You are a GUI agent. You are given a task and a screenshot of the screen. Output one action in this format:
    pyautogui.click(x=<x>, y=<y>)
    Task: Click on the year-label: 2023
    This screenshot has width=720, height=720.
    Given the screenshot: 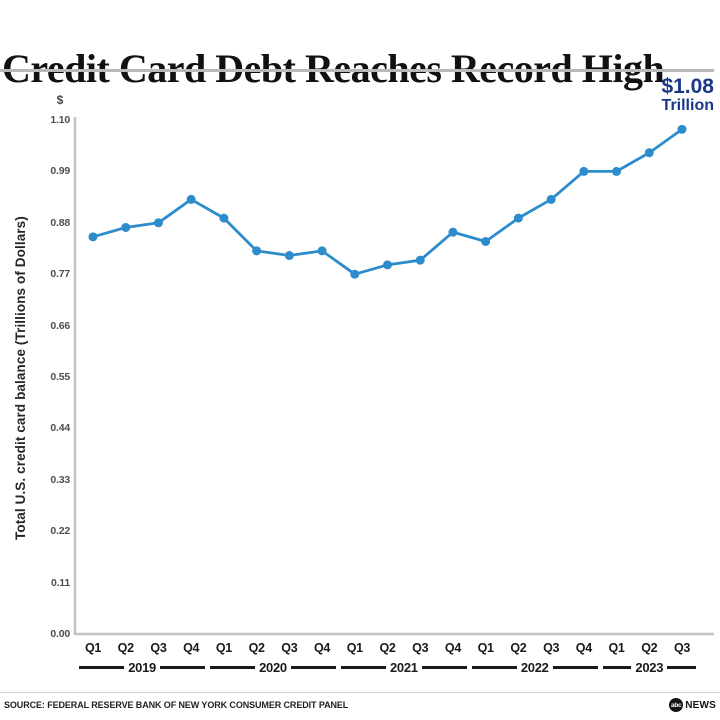 What is the action you would take?
    pyautogui.click(x=649, y=667)
    